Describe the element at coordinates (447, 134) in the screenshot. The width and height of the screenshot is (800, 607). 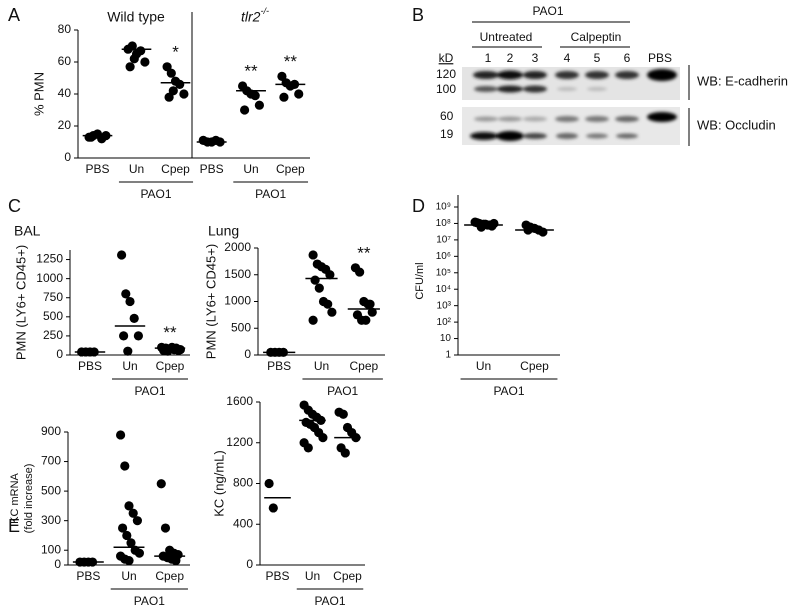
I see `mw-marker: 19` at that location.